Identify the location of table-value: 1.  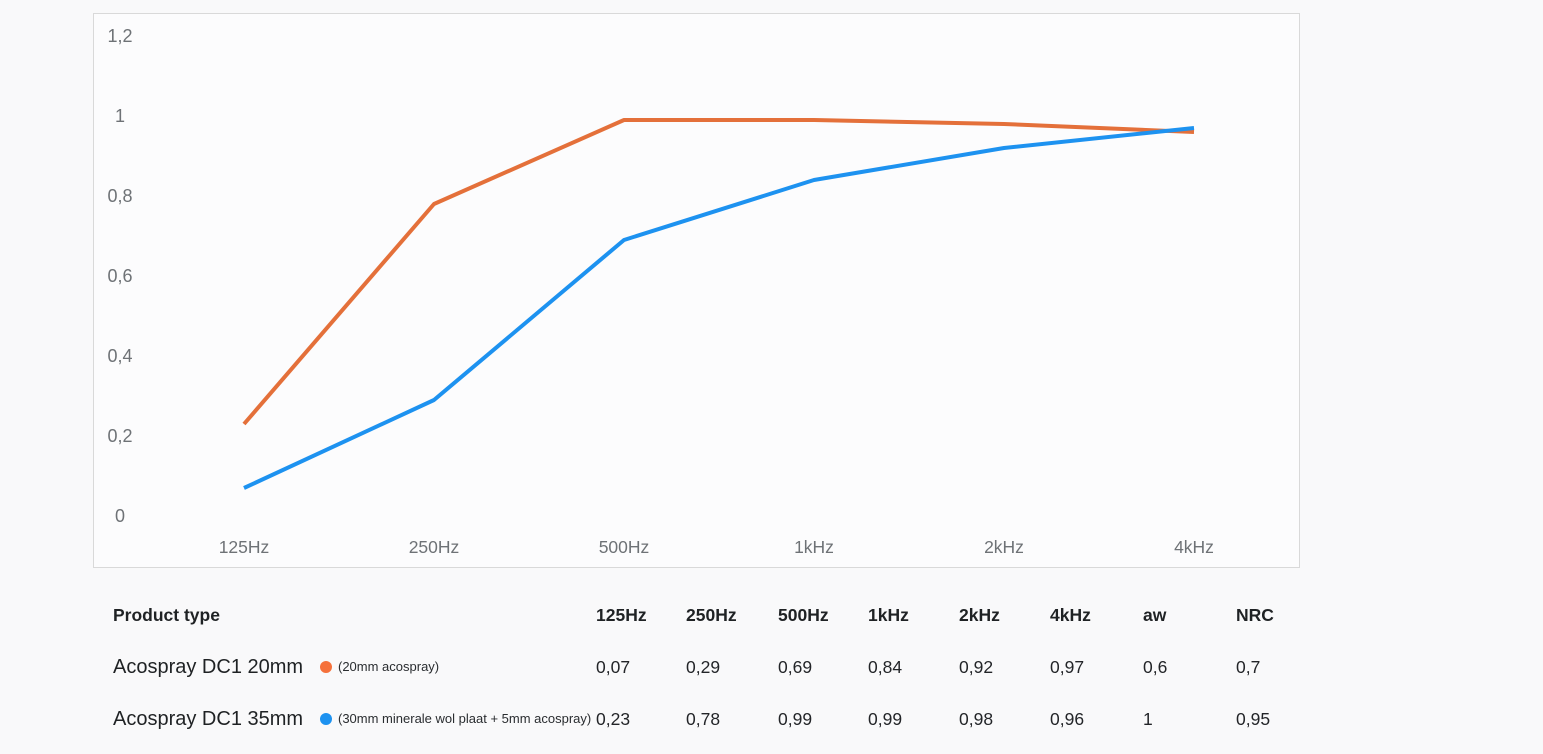
(1148, 719).